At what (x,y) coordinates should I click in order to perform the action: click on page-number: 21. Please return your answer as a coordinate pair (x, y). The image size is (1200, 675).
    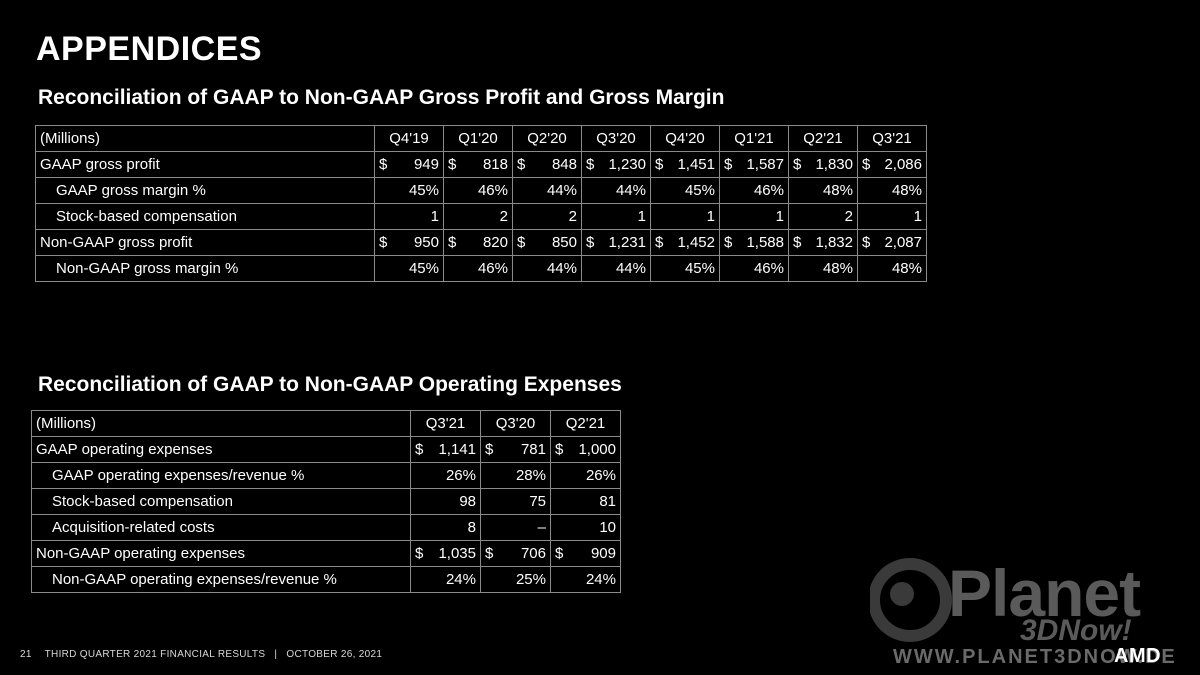
    Looking at the image, I should click on (26, 654).